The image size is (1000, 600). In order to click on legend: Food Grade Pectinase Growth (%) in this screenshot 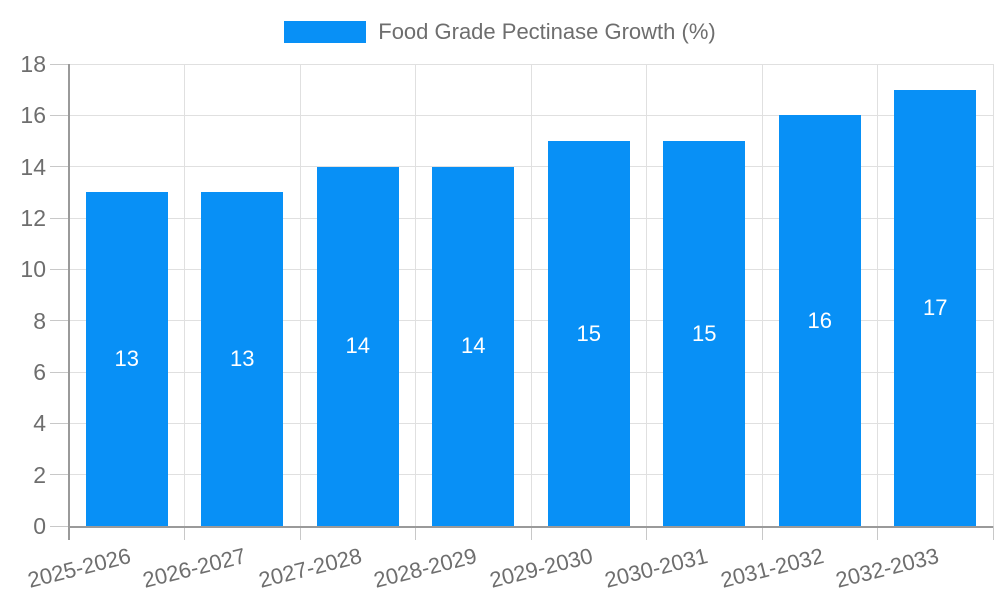, I will do `click(500, 32)`.